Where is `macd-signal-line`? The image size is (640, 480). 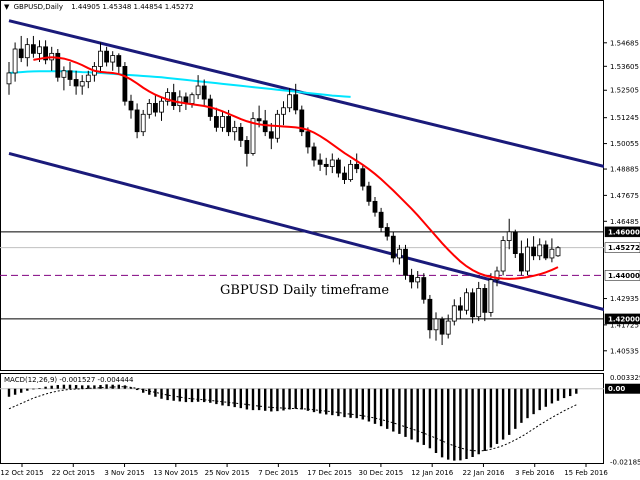
macd-signal-line is located at coordinates (292, 419).